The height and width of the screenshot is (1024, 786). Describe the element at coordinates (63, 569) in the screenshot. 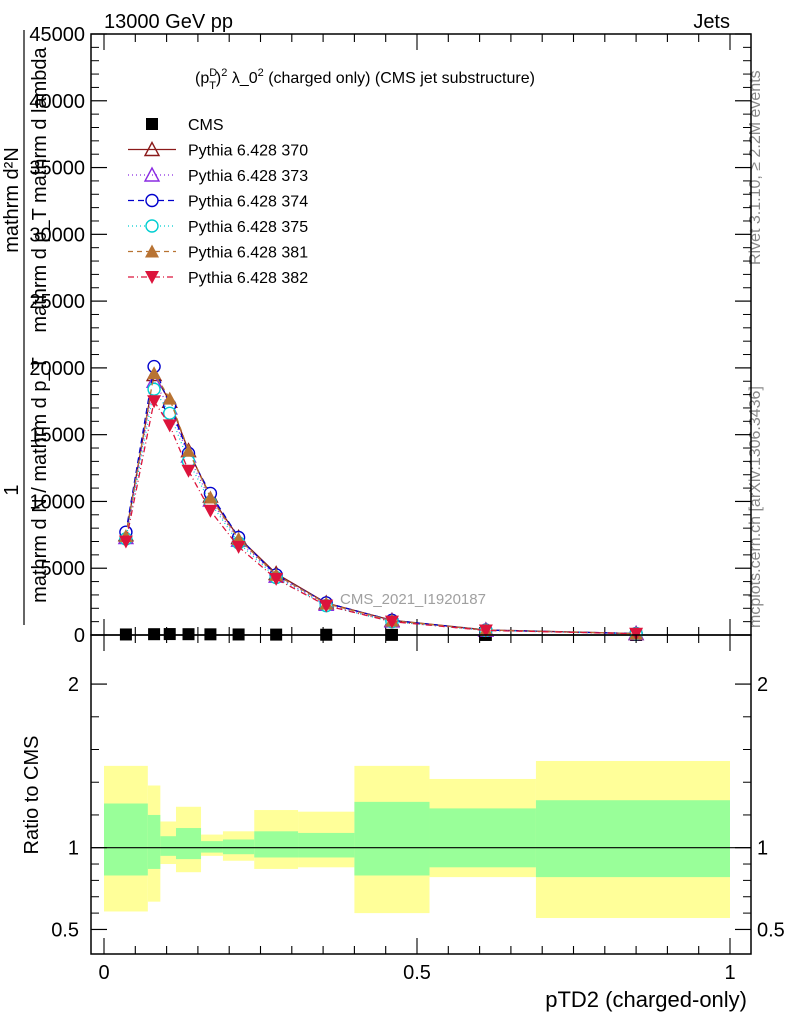

I see `main-y-tick-label: 5000` at that location.